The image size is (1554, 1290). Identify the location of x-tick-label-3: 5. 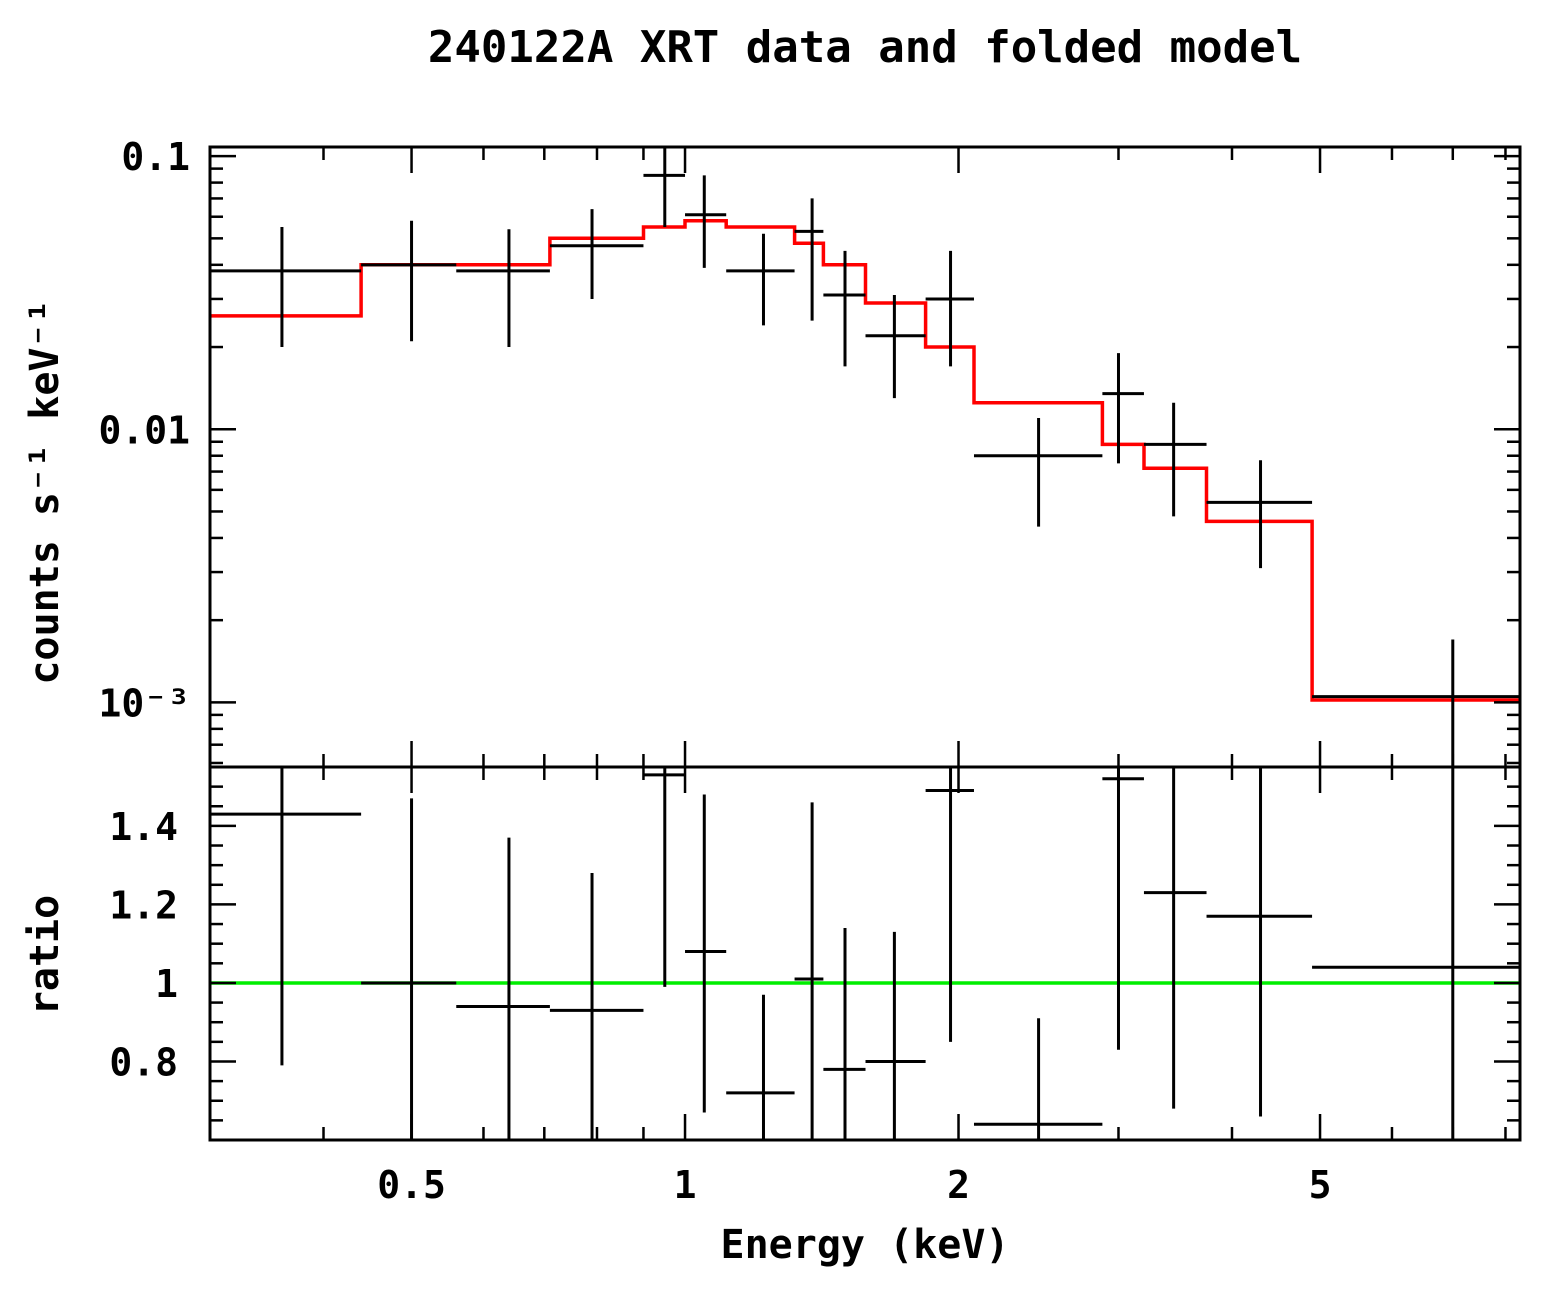
(1320, 1185).